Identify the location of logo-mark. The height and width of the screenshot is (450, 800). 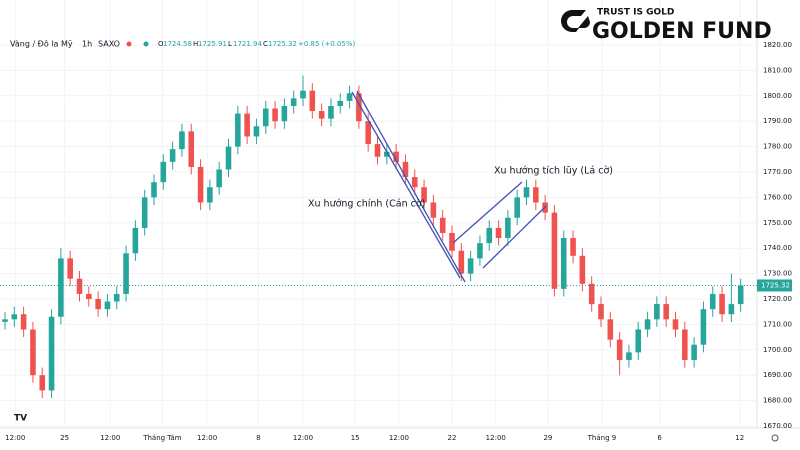
(575, 21).